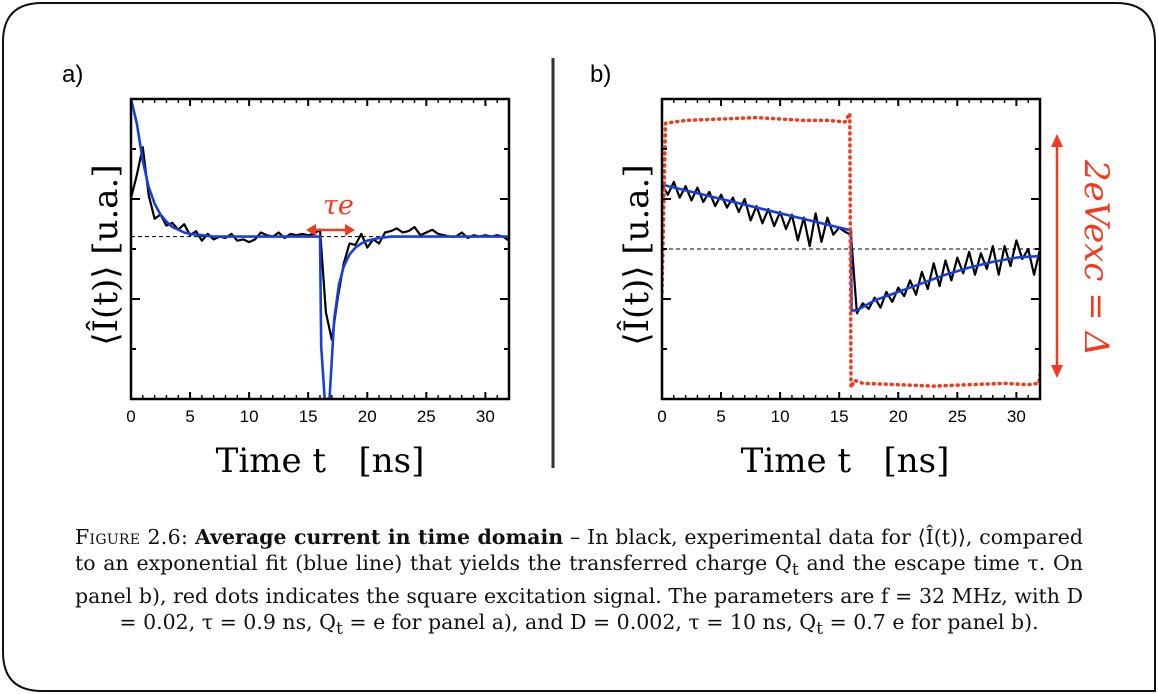 Image resolution: width=1158 pixels, height=694 pixels. I want to click on caption-subscript-1: t, so click(795, 570).